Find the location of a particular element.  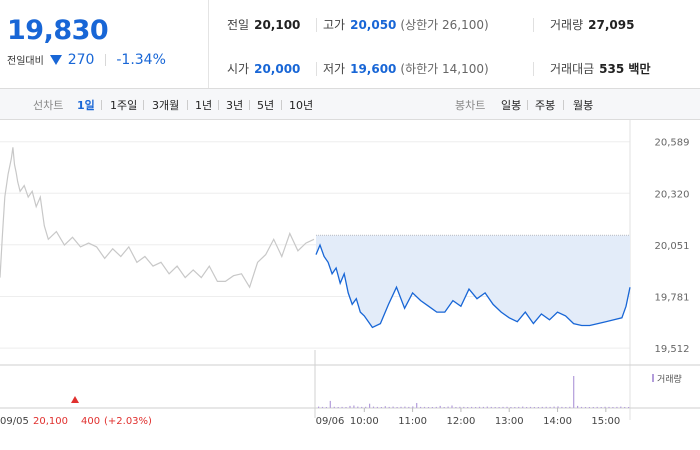

prev-change-pct: (+2.03%) is located at coordinates (128, 421).